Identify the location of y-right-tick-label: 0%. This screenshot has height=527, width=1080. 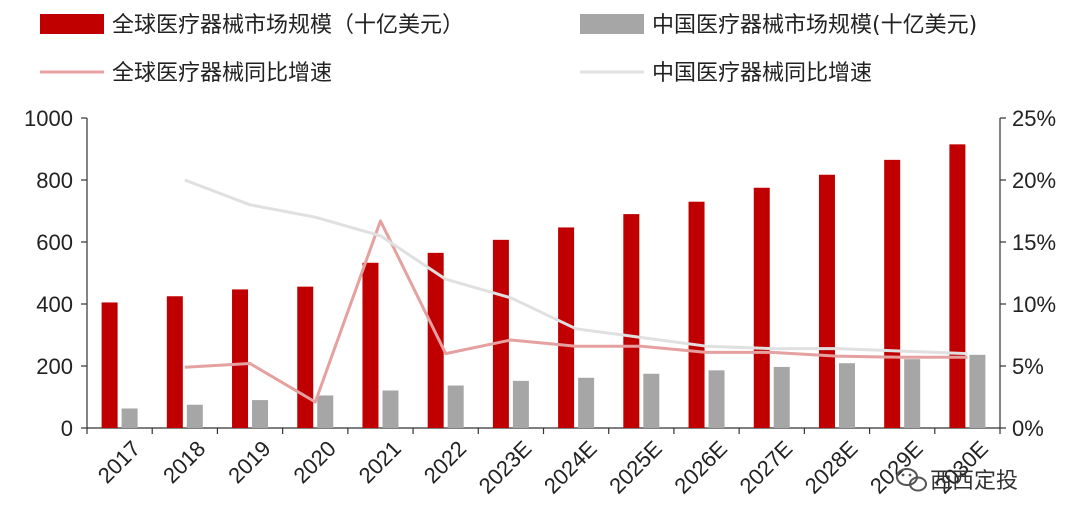
(1028, 428).